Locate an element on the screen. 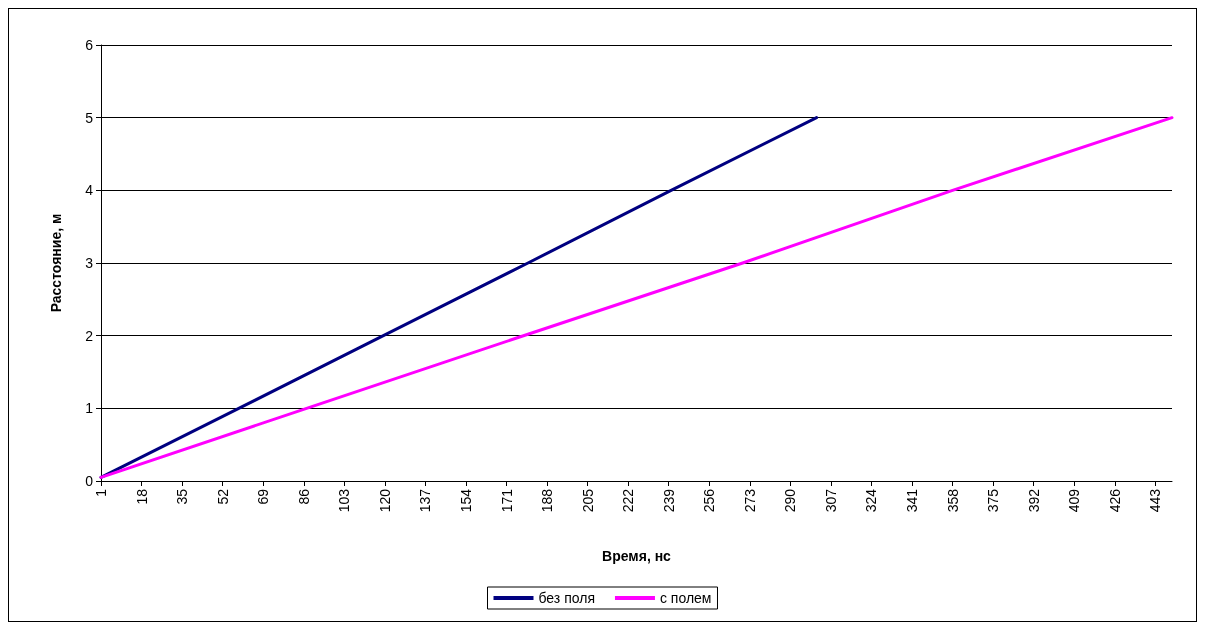 This screenshot has width=1205, height=630. x-tick-label: 273 is located at coordinates (749, 500).